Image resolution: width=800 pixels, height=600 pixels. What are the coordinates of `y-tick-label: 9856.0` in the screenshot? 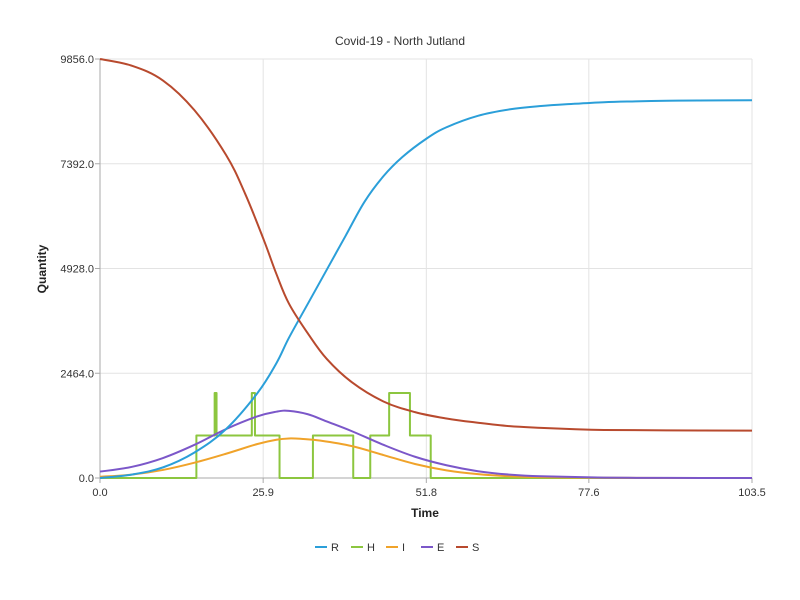 It's located at (77, 60).